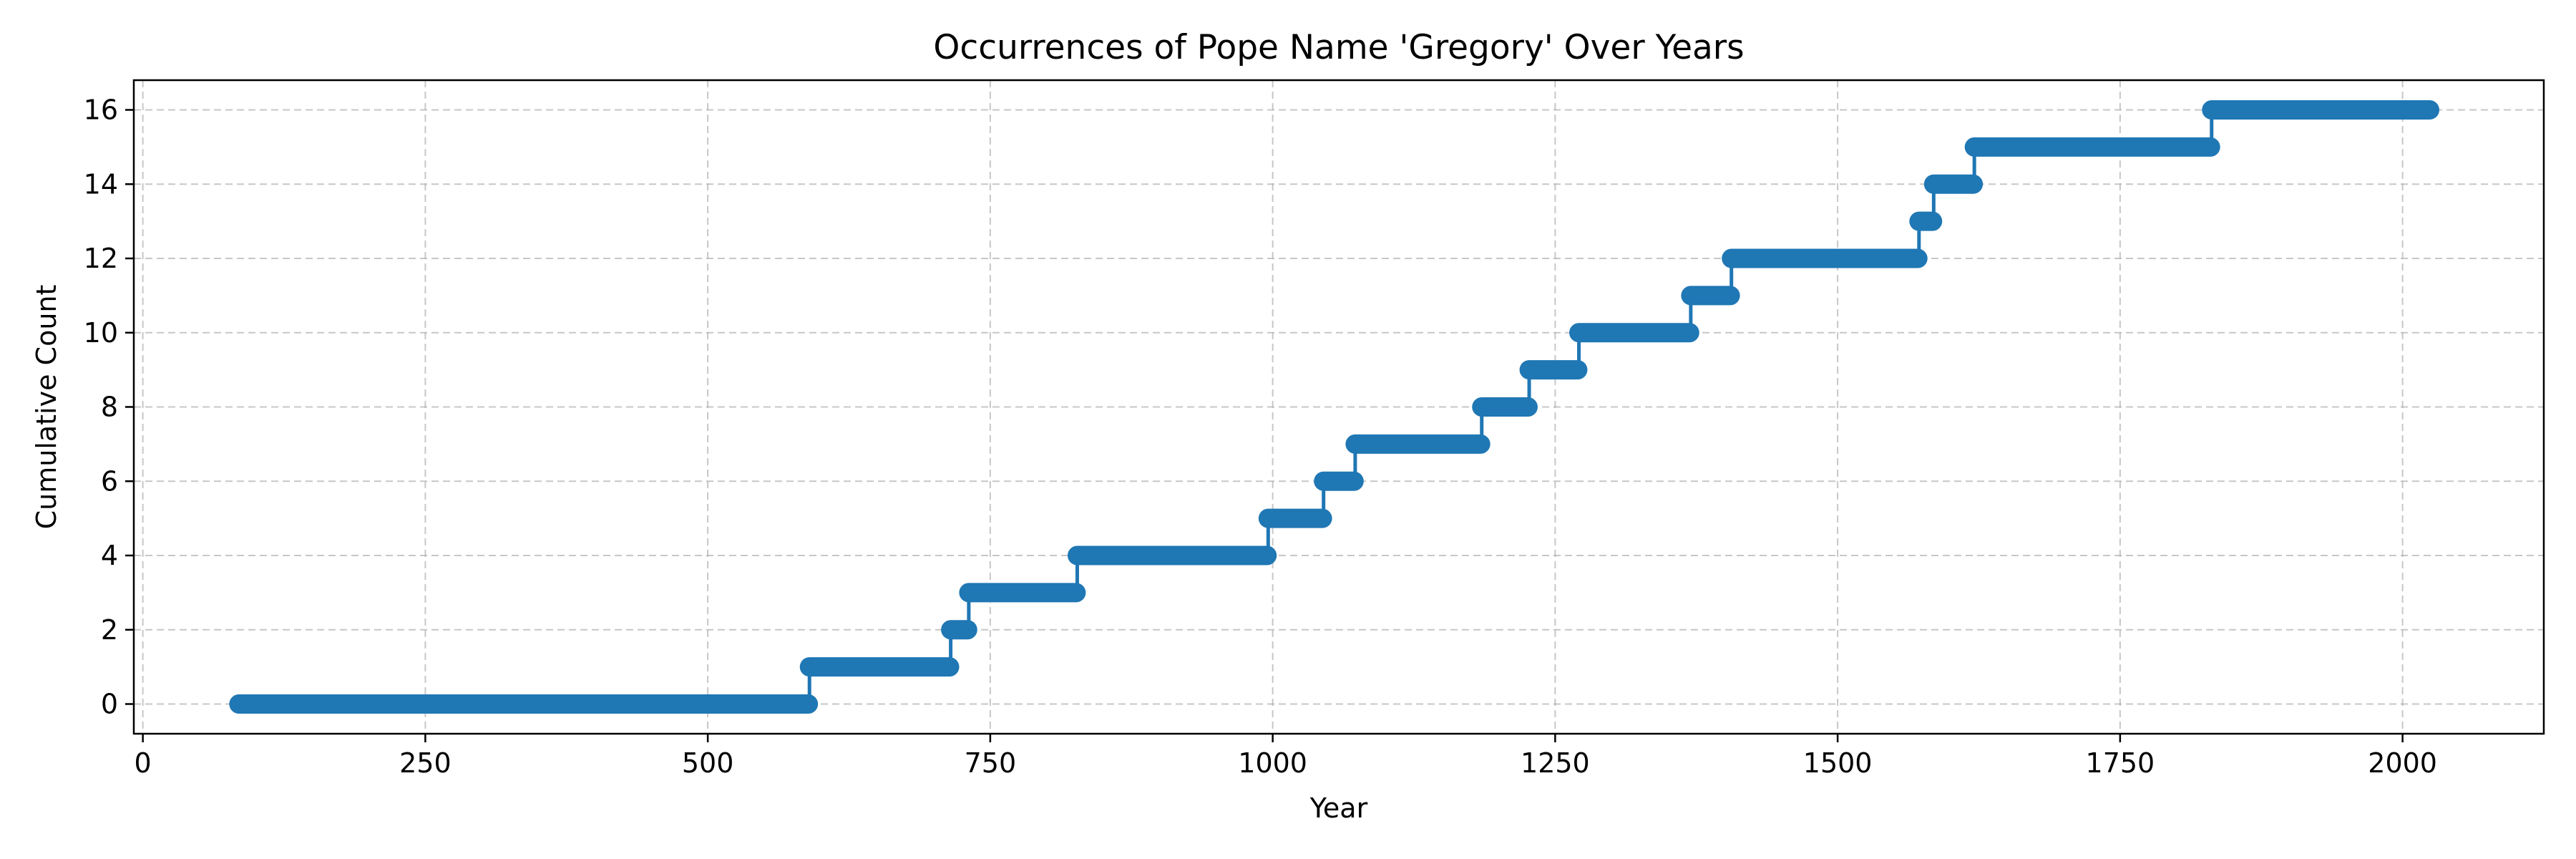  I want to click on x-axis-label: Year, so click(1338, 808).